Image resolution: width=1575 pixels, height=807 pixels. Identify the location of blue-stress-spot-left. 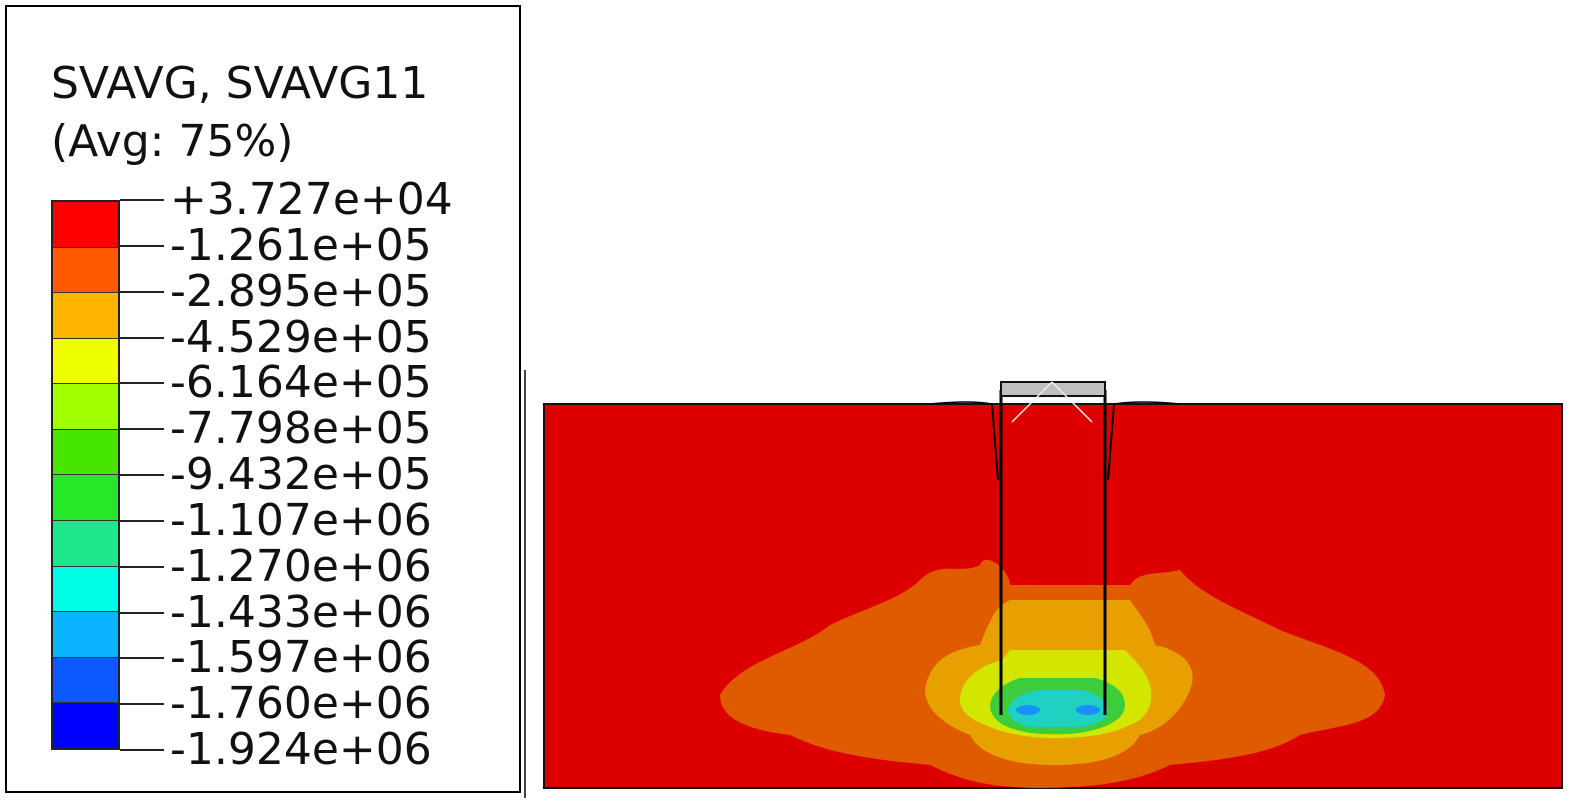
(1028, 710).